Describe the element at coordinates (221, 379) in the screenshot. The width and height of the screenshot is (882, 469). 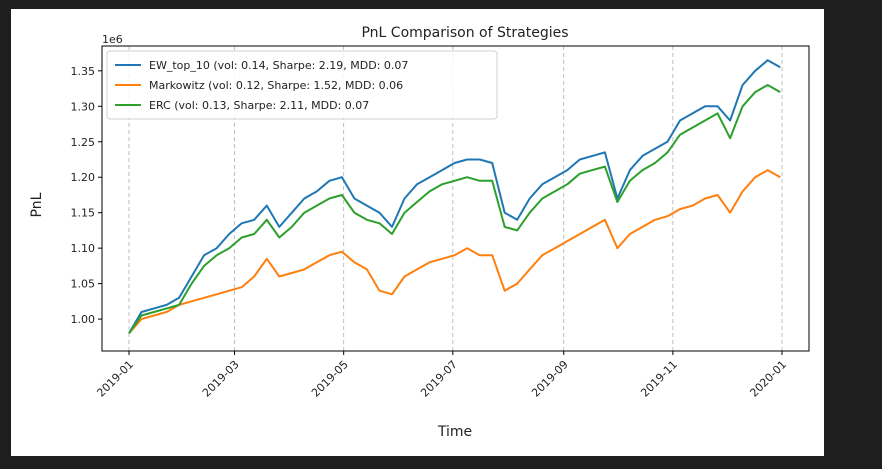
I see `x-tick-label: 2019-03` at that location.